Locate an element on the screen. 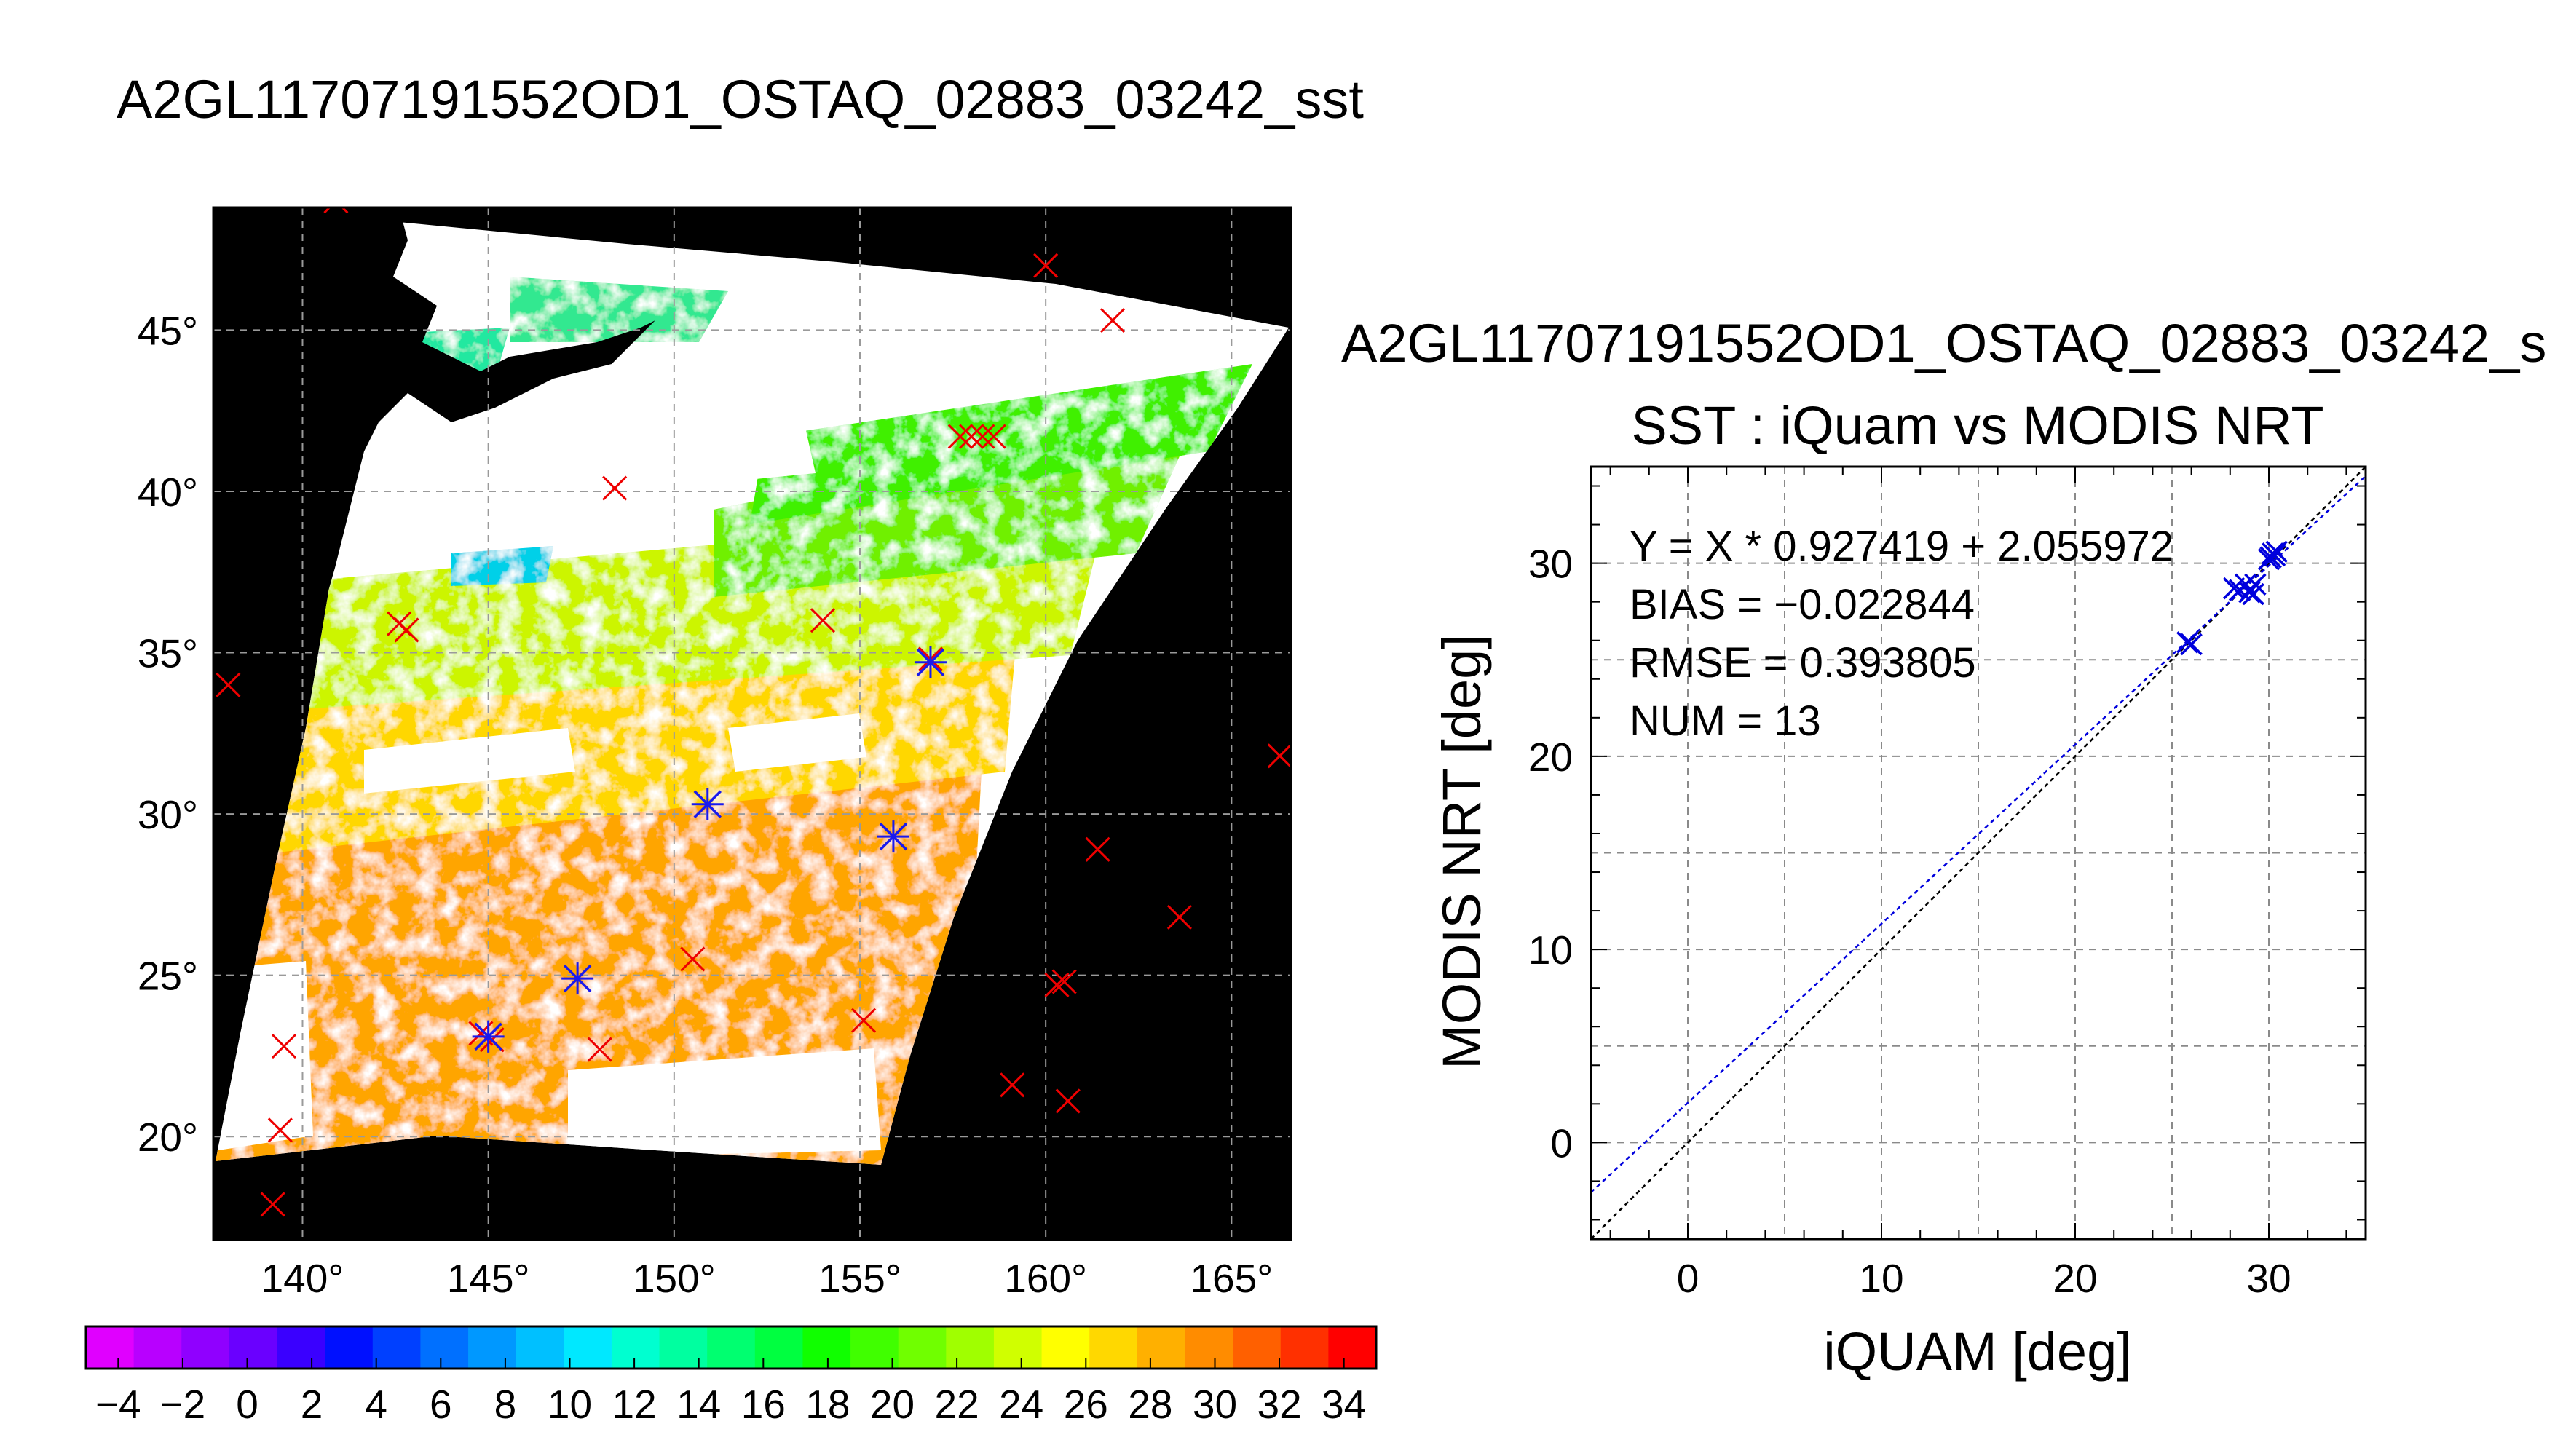 This screenshot has width=2555, height=1456. lon-tick-label: 155° is located at coordinates (859, 1278).